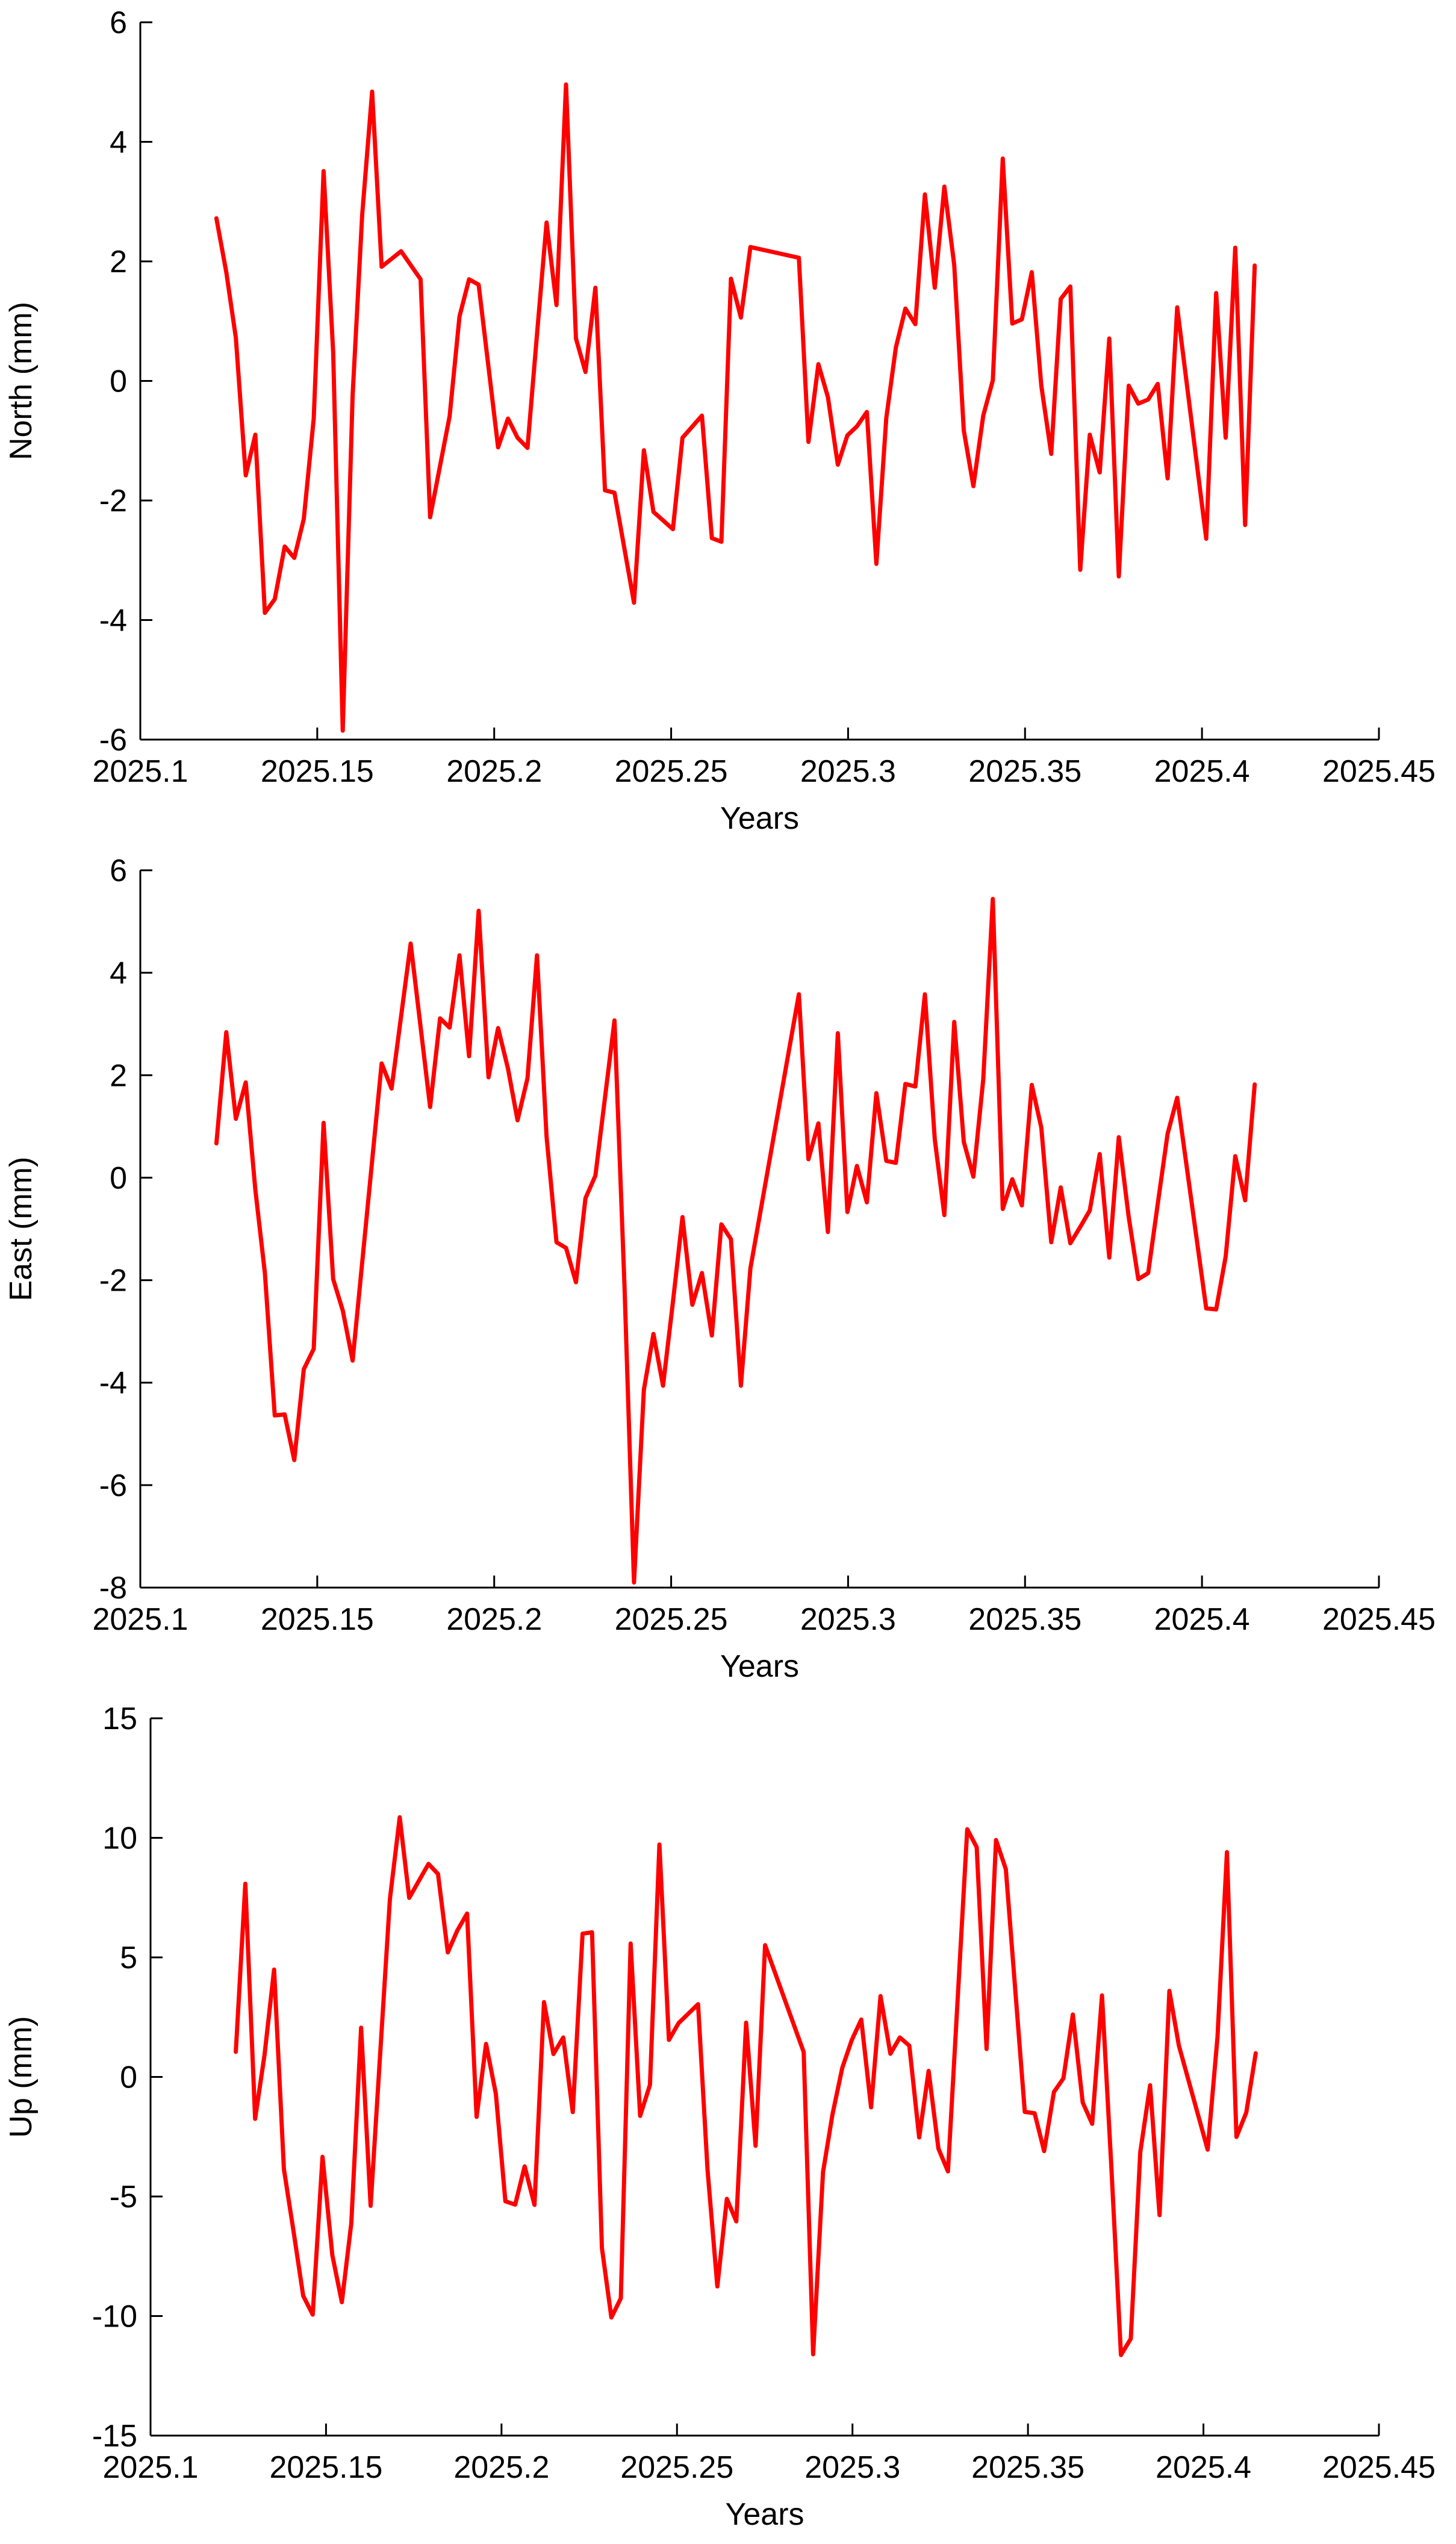  I want to click on east-x-tick-label: 2025.3, so click(848, 1620).